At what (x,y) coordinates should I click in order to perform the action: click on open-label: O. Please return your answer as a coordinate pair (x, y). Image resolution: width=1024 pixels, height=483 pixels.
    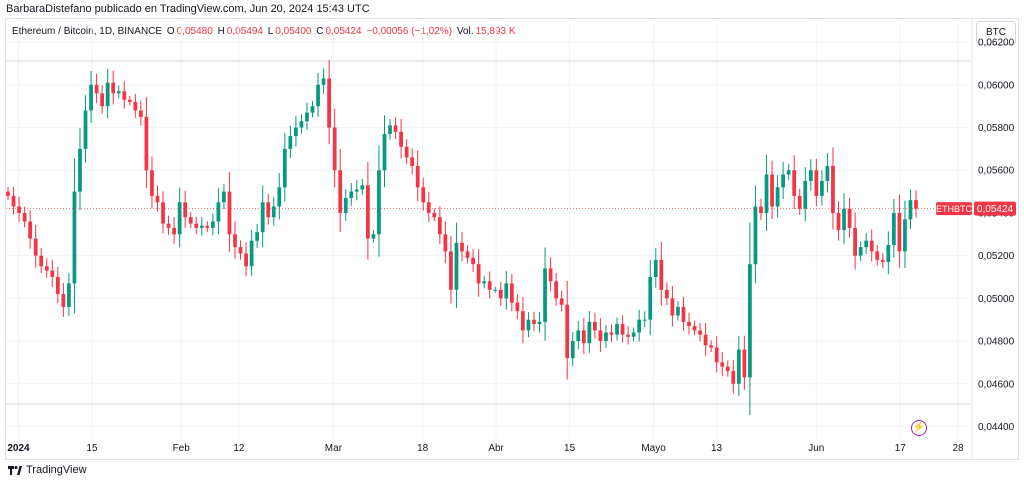
    Looking at the image, I should click on (170, 31).